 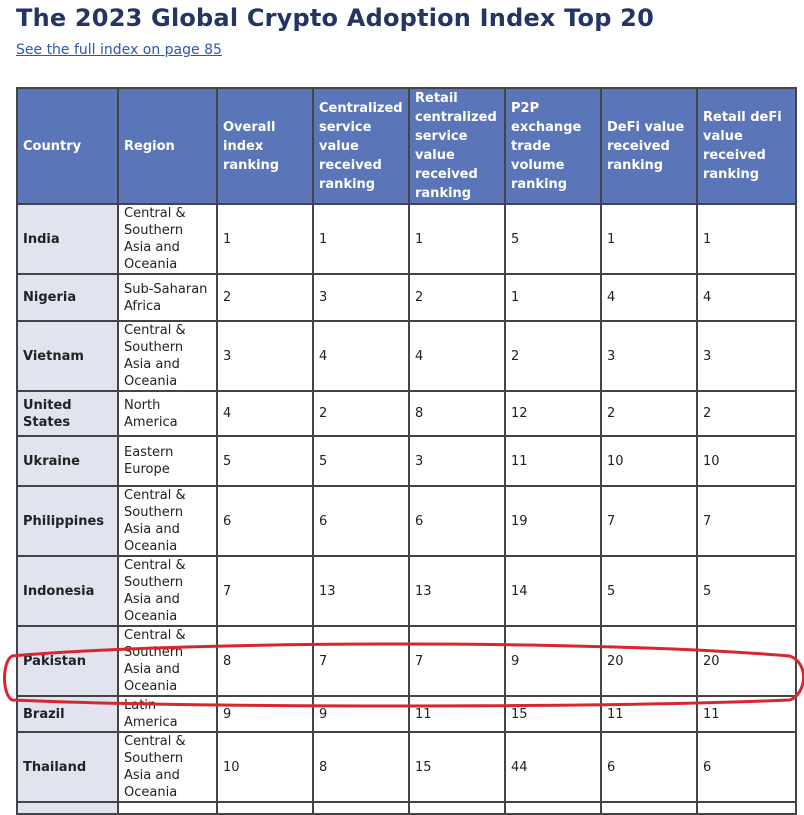 What do you see at coordinates (67, 146) in the screenshot?
I see `column-header: Country` at bounding box center [67, 146].